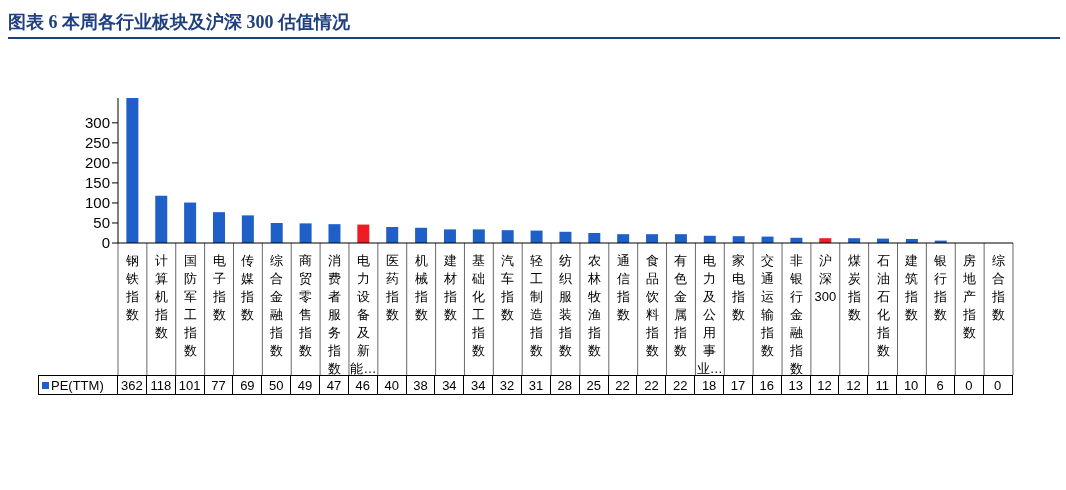 This screenshot has width=1066, height=490. What do you see at coordinates (305, 305) in the screenshot?
I see `x-tick-label: 商贸零售指数` at bounding box center [305, 305].